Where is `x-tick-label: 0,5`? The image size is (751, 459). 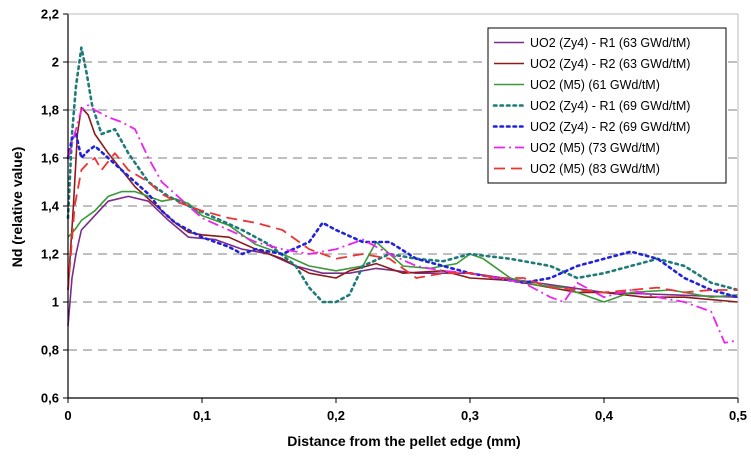
x-tick-label: 0,5 is located at coordinates (738, 415).